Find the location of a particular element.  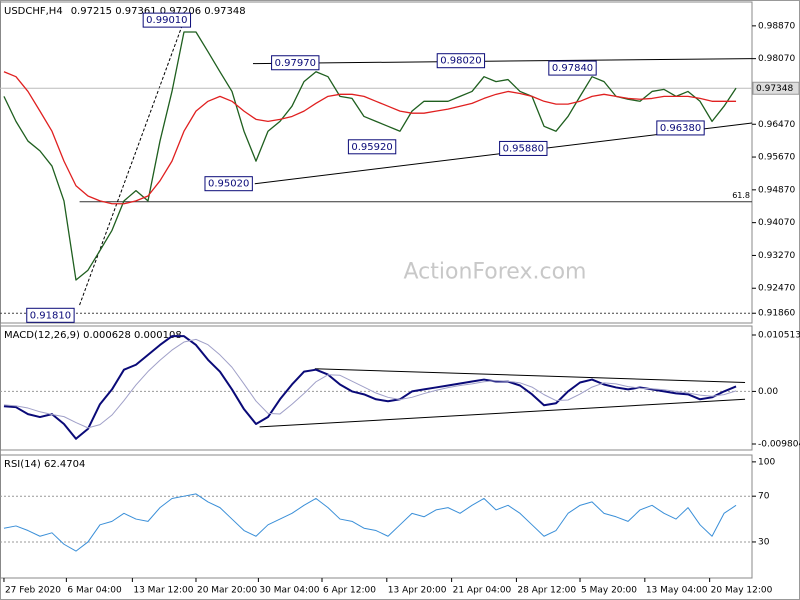

annotation-label: 0.99010 is located at coordinates (166, 20).